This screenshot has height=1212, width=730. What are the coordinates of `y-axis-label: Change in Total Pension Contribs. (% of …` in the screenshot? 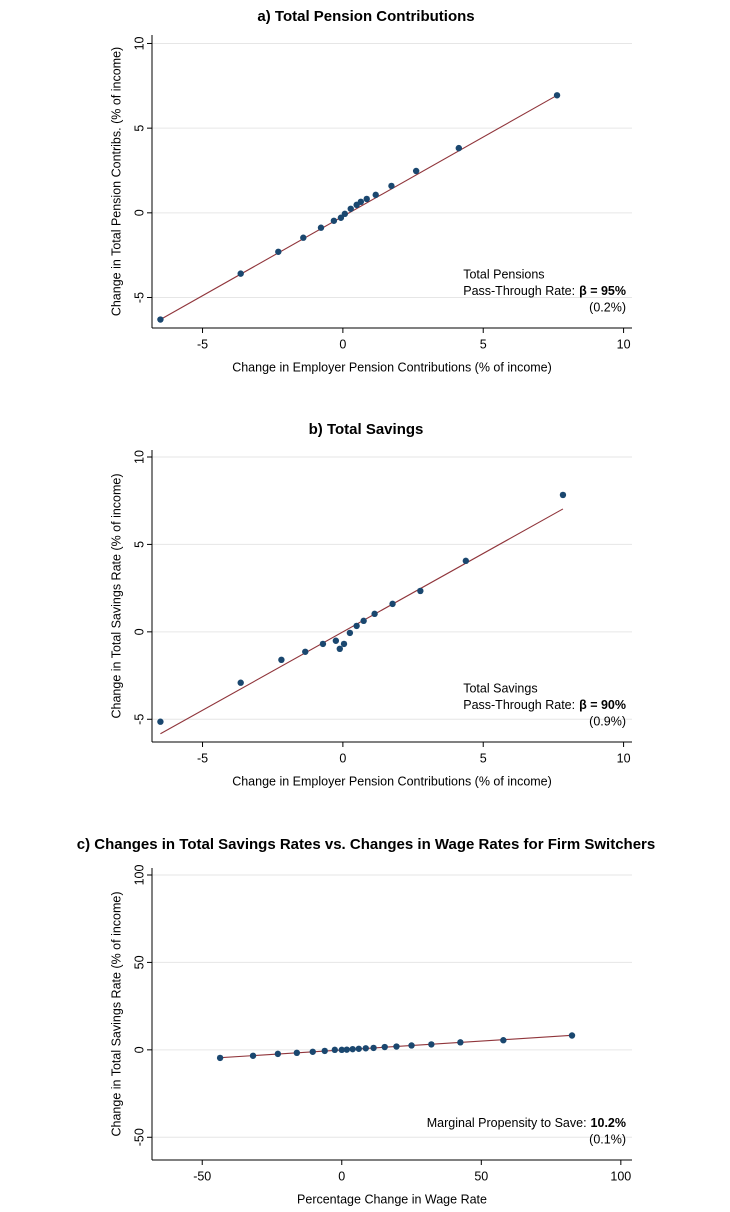 It's located at (116, 181).